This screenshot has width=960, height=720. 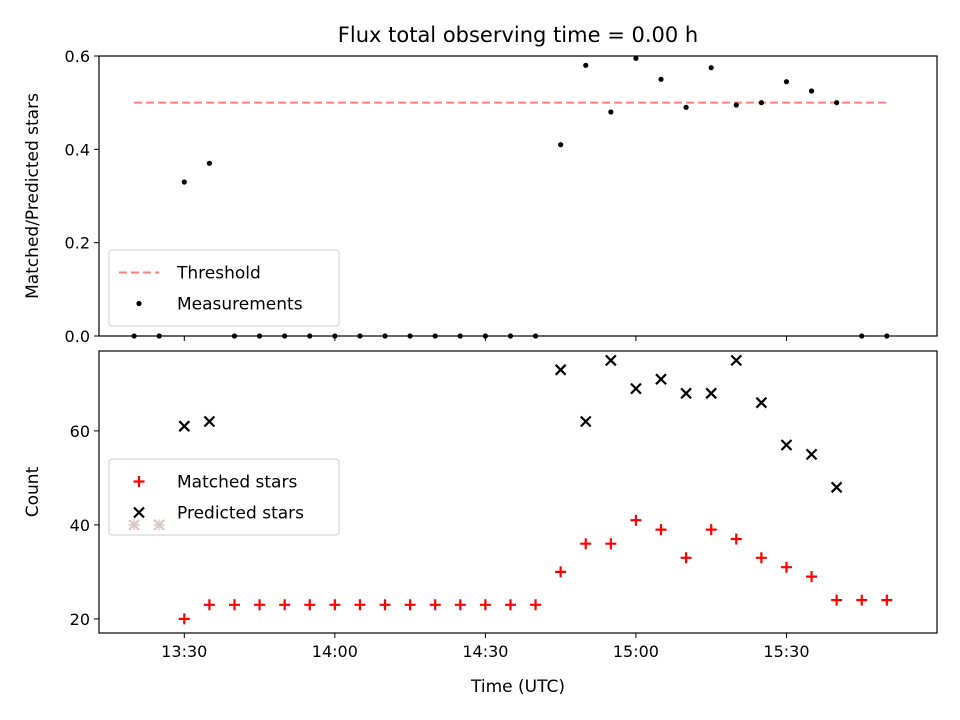 I want to click on y-tick-label: 40, so click(x=80, y=525).